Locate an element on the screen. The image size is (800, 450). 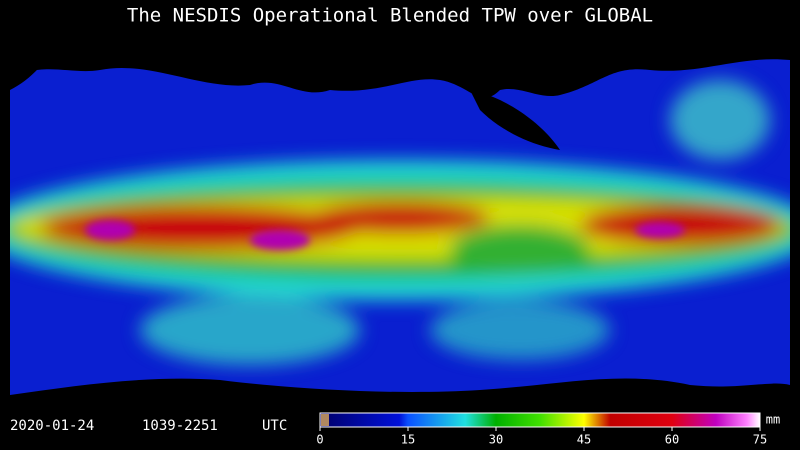
colorbar-tick-label: 60 is located at coordinates (672, 440).